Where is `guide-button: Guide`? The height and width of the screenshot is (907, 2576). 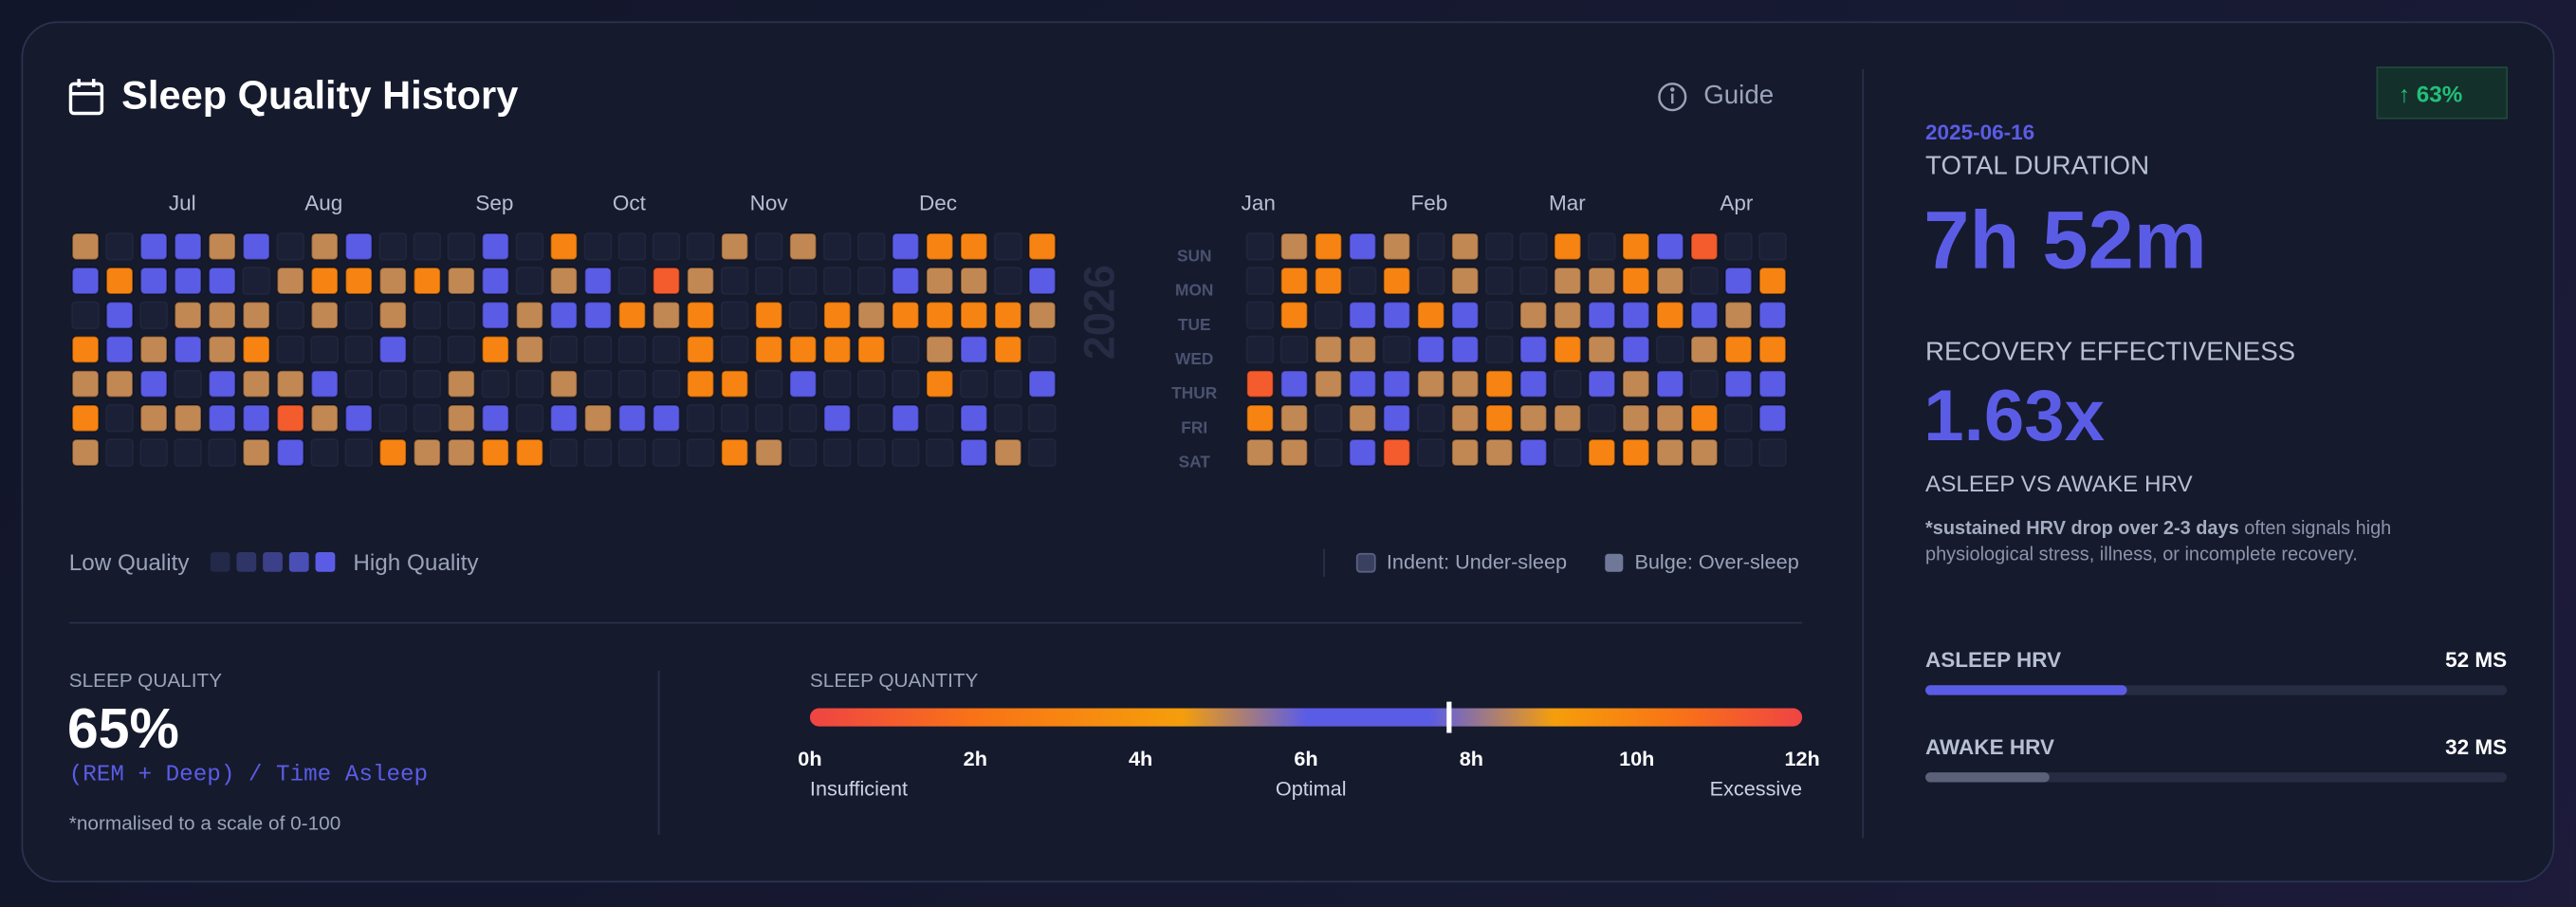
guide-button: Guide is located at coordinates (1739, 96).